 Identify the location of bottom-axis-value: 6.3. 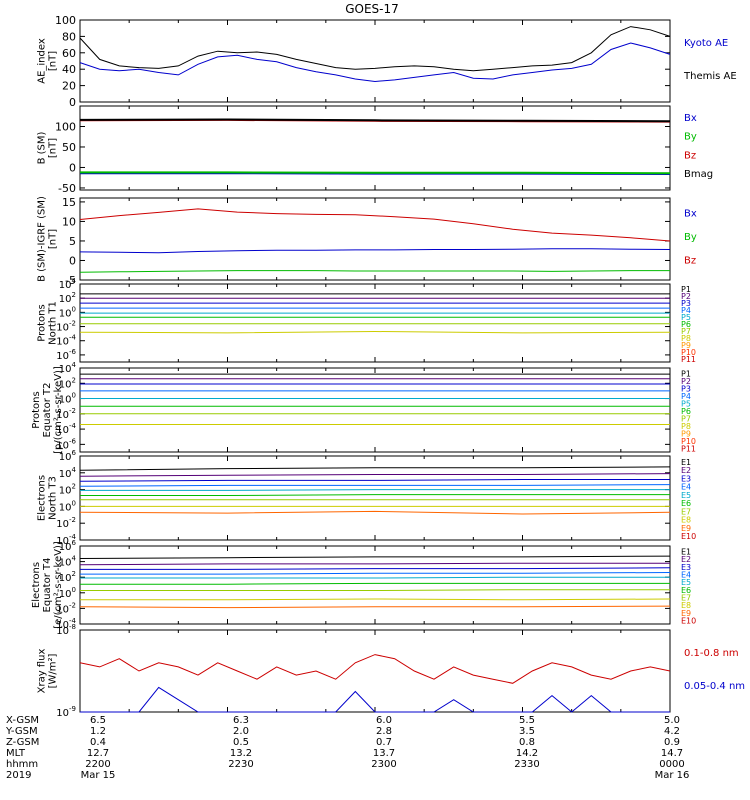
(241, 720).